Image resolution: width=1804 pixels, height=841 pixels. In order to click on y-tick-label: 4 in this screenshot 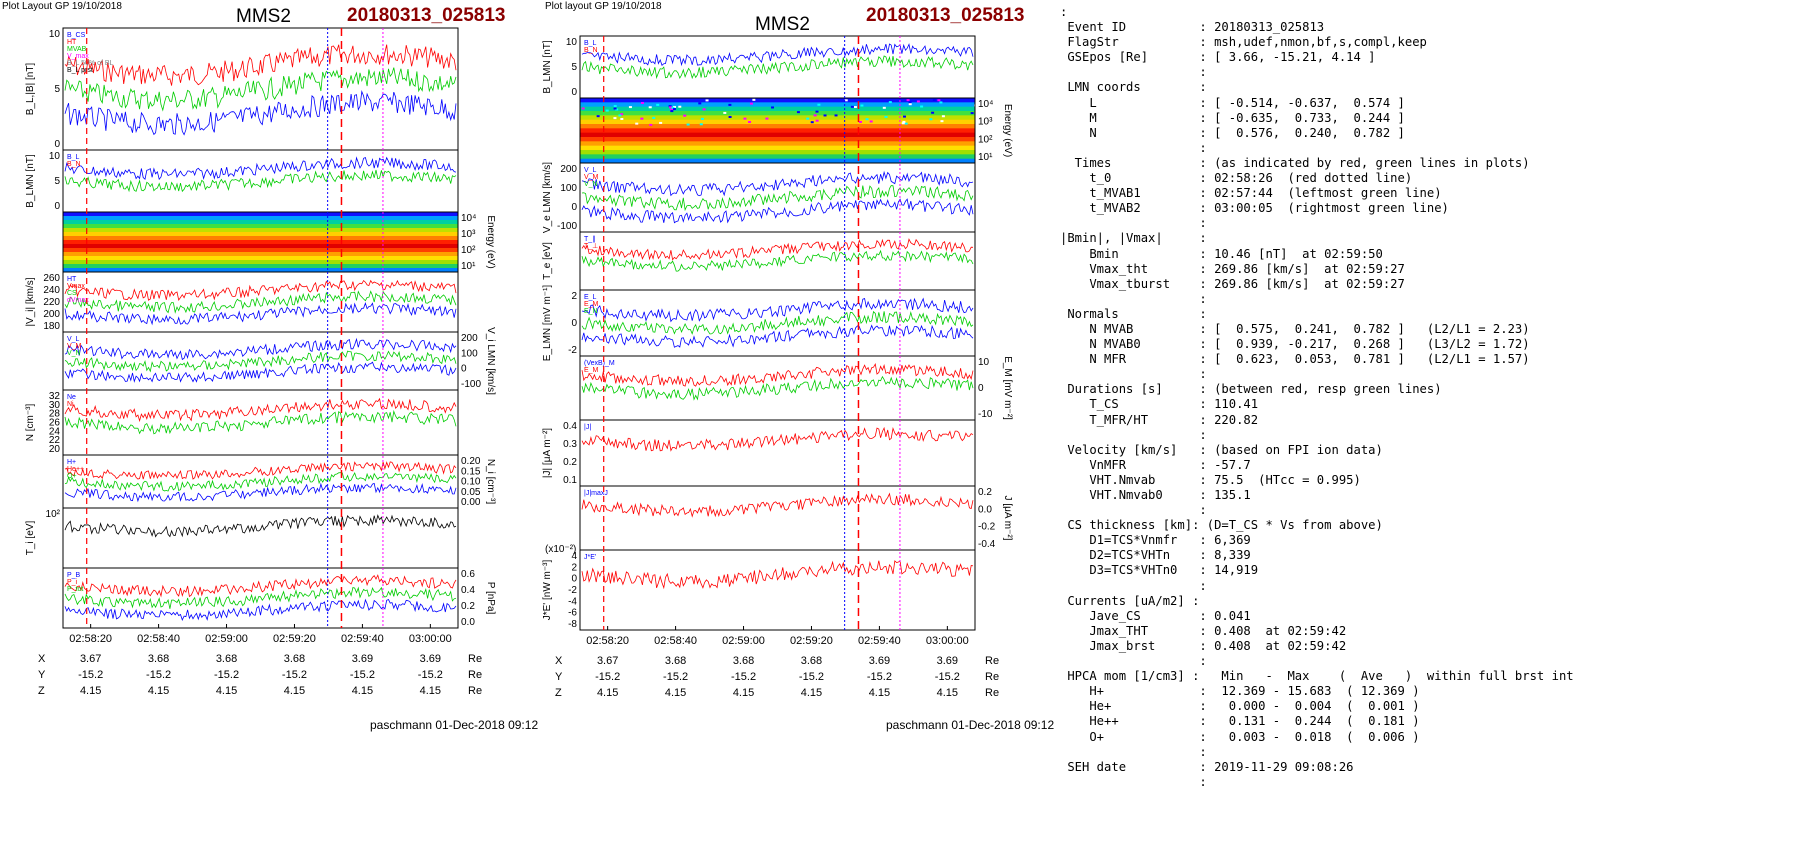, I will do `click(574, 556)`.